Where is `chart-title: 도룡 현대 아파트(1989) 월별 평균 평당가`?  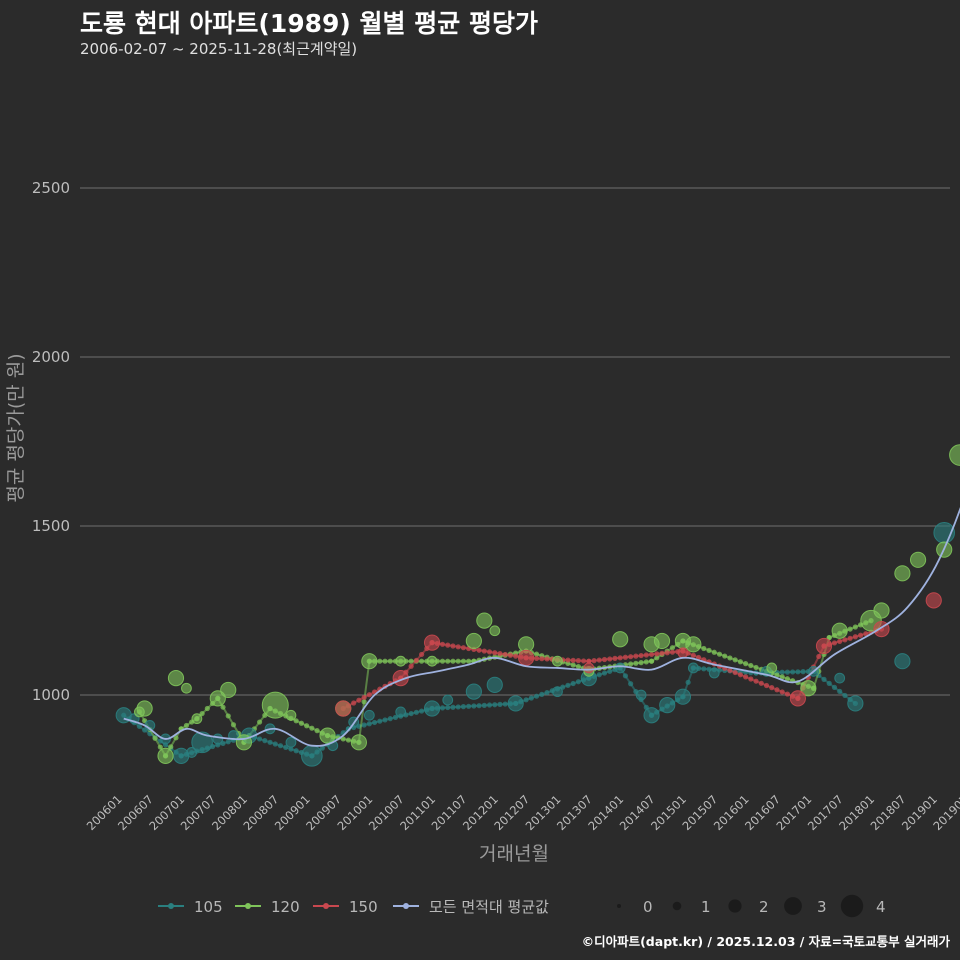 chart-title: 도룡 현대 아파트(1989) 월별 평균 평당가 is located at coordinates (309, 23).